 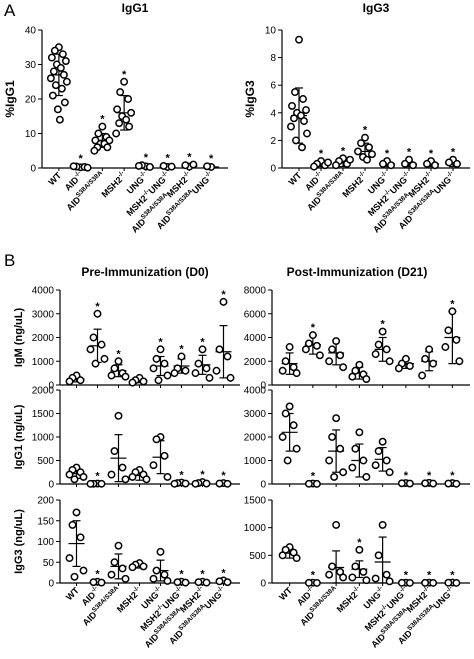 What do you see at coordinates (31, 31) in the screenshot?
I see `y-tick-label: 40` at bounding box center [31, 31].